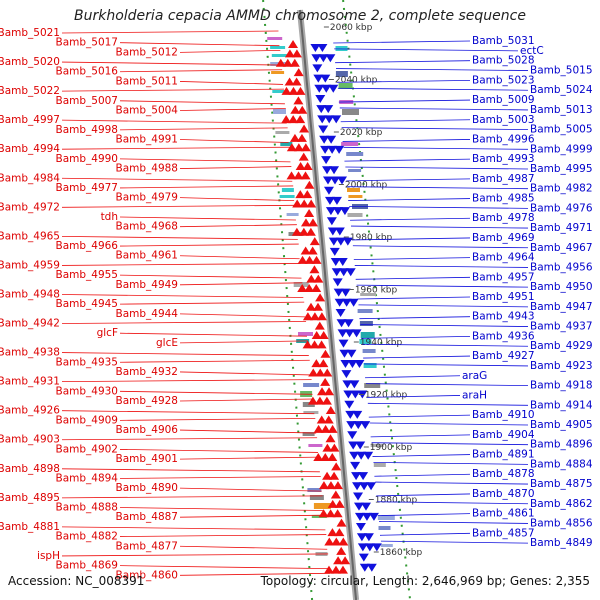  I want to click on gene-label-right: Bamb_4849, so click(561, 543).